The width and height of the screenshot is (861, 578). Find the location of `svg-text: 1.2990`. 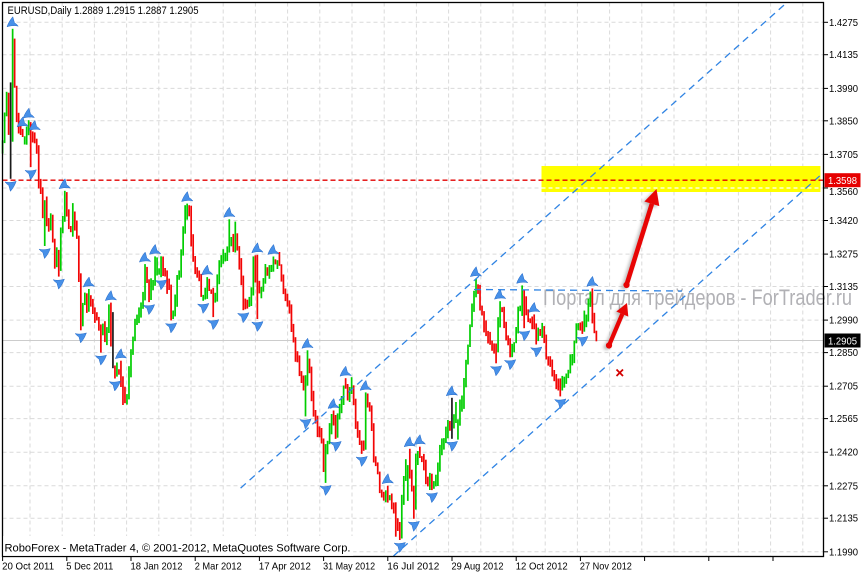

svg-text: 1.2990 is located at coordinates (843, 321).